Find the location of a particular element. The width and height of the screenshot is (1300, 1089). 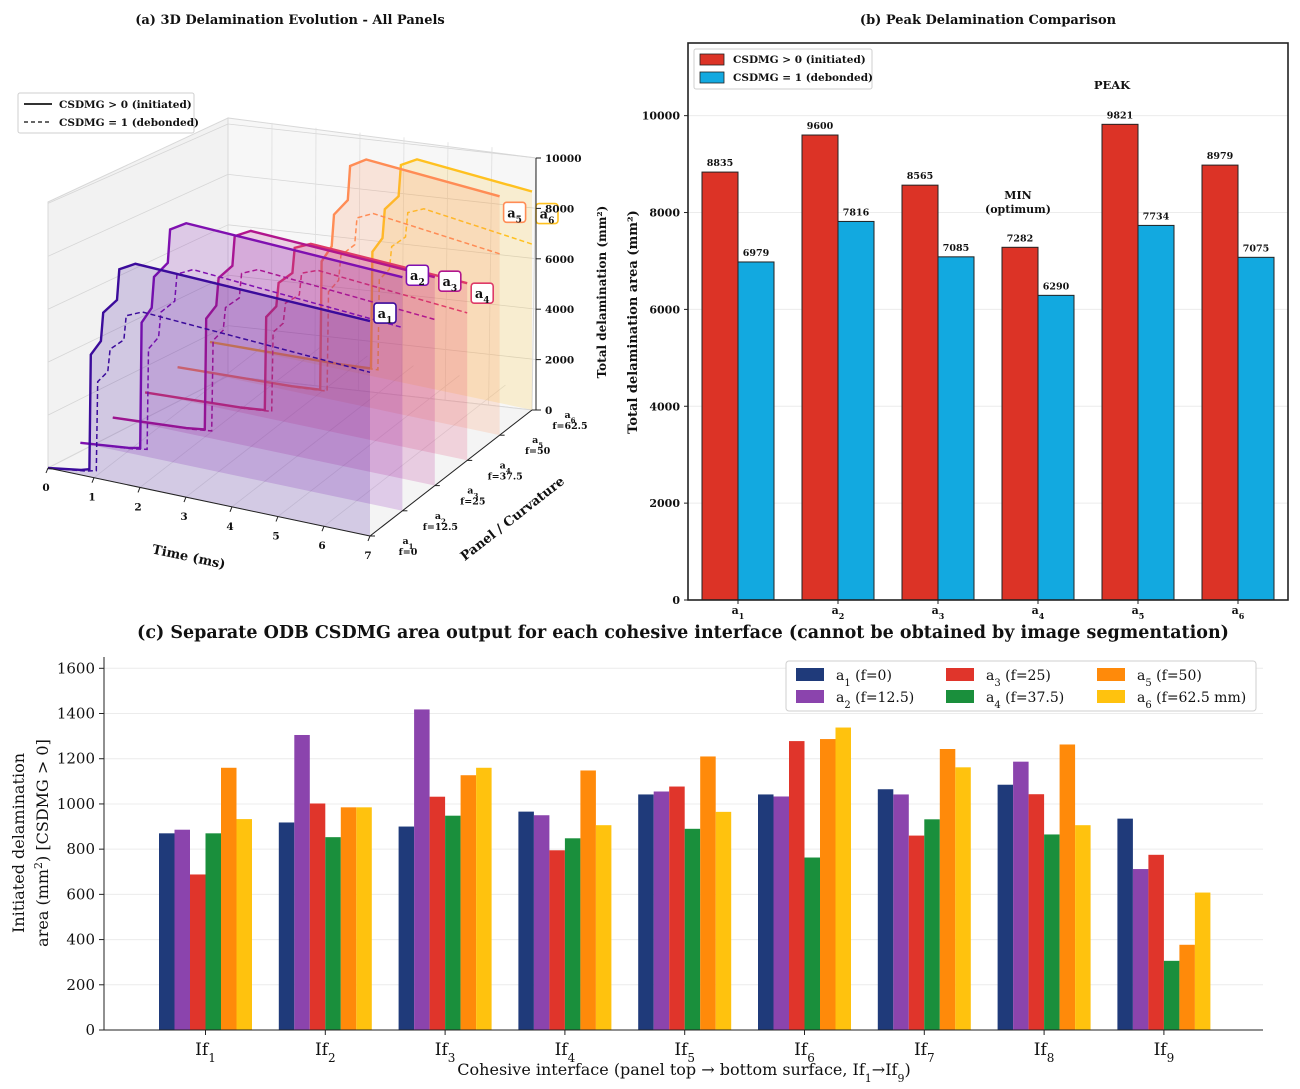

legend-c-label-a3-sub: 3 is located at coordinates (997, 683).